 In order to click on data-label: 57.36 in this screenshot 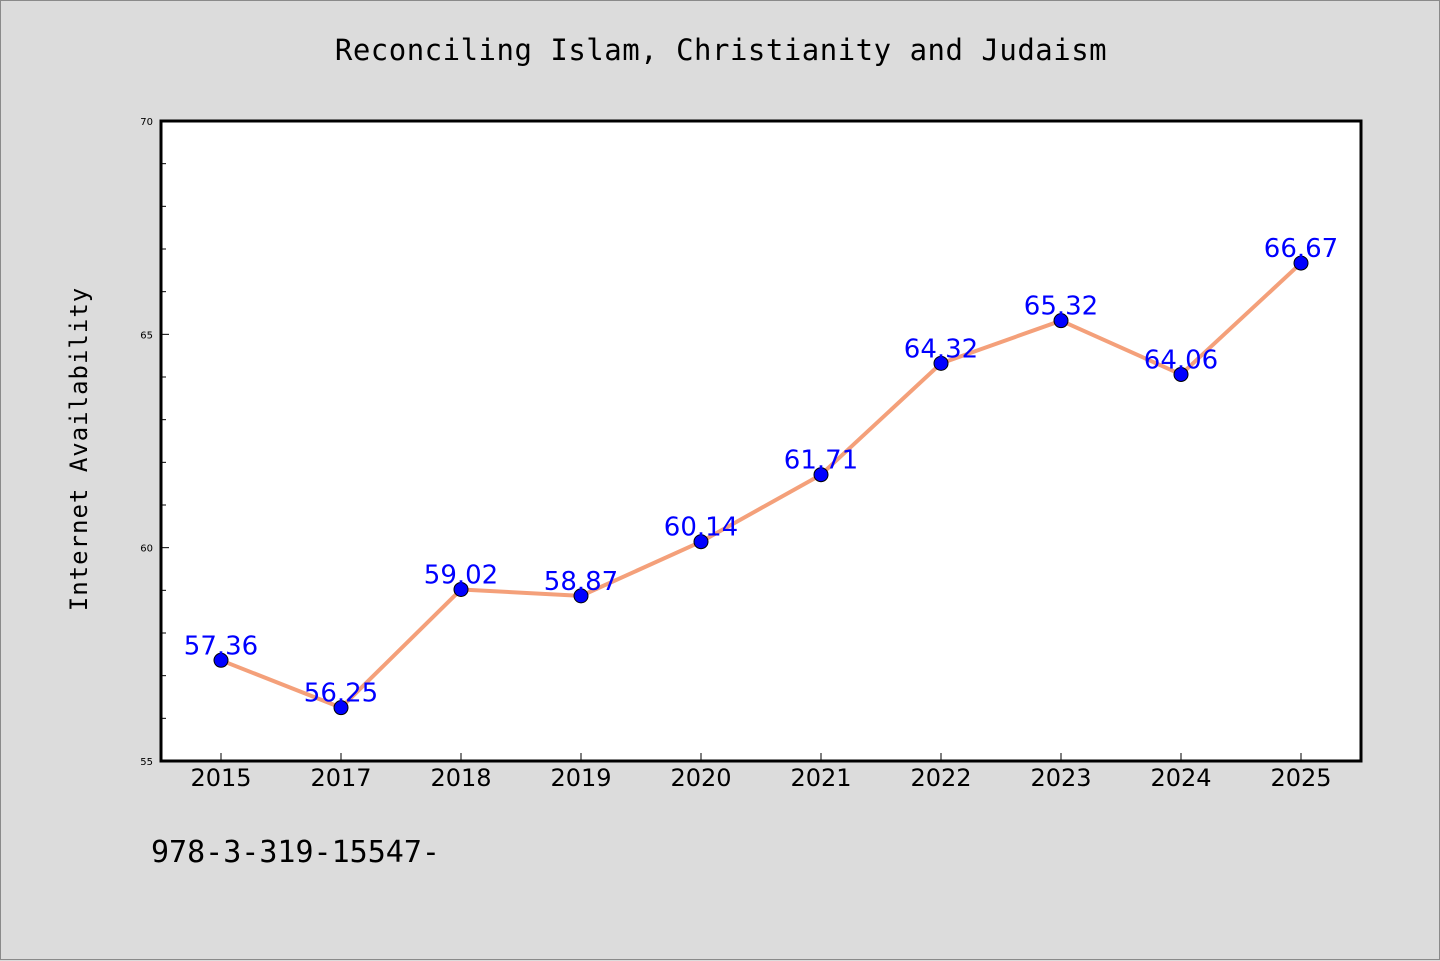, I will do `click(221, 646)`.